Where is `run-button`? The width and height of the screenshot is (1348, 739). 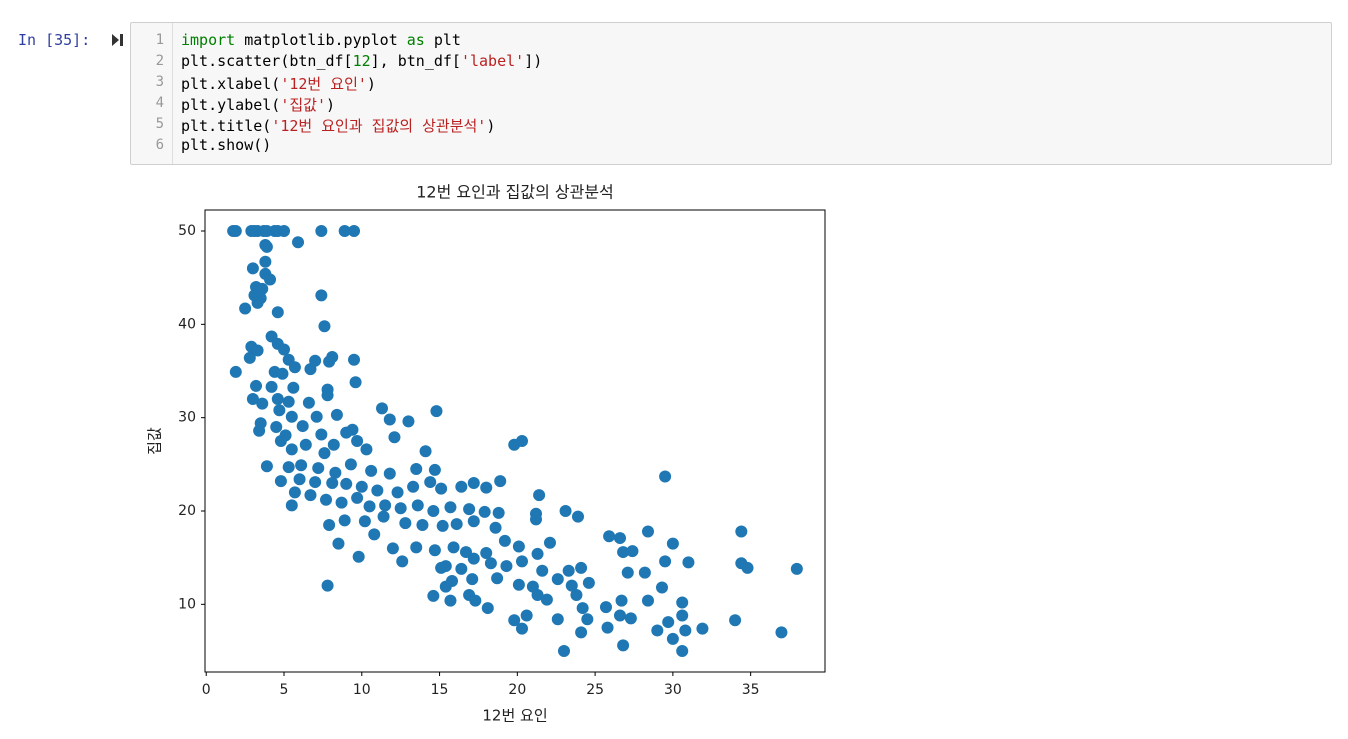
run-button is located at coordinates (117, 40).